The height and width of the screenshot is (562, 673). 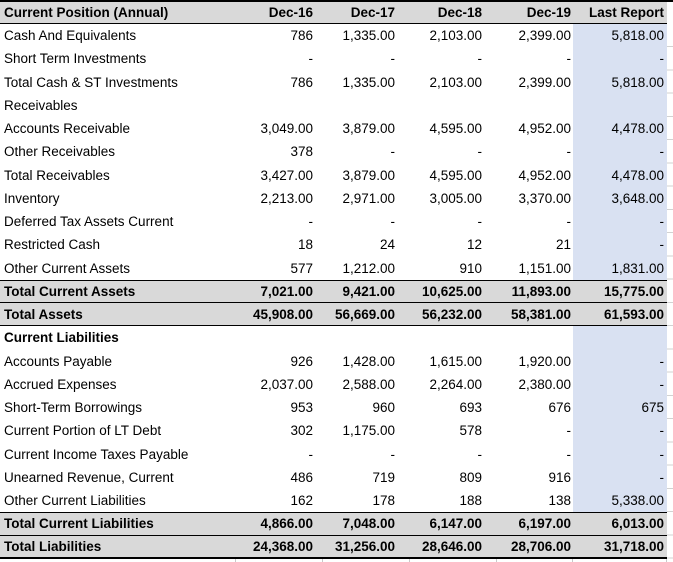 I want to click on cell: 5,338.00, so click(x=620, y=501).